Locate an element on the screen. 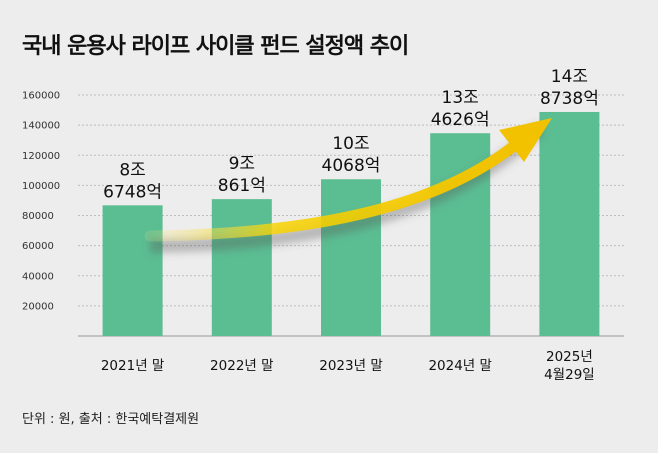 This screenshot has width=658, height=453. x-category-label: 2024년 말 is located at coordinates (460, 366).